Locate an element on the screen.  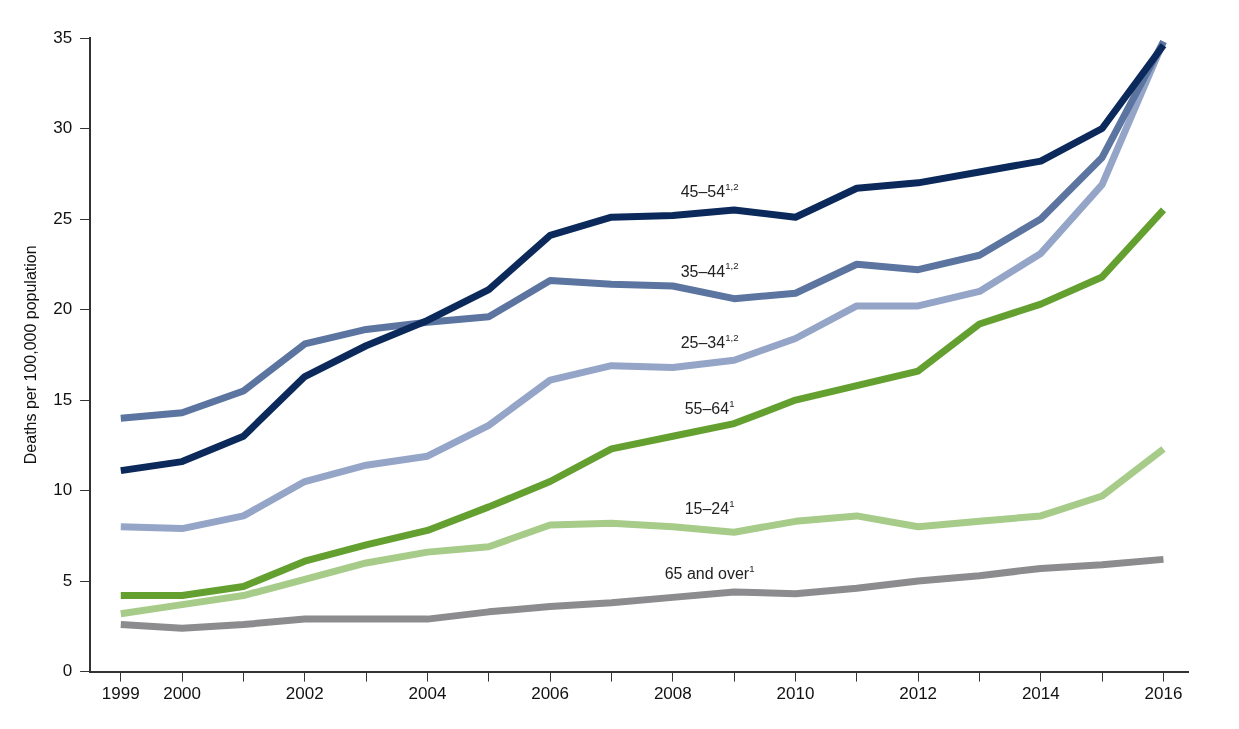
x-tick-label: 1999 is located at coordinates (120, 694).